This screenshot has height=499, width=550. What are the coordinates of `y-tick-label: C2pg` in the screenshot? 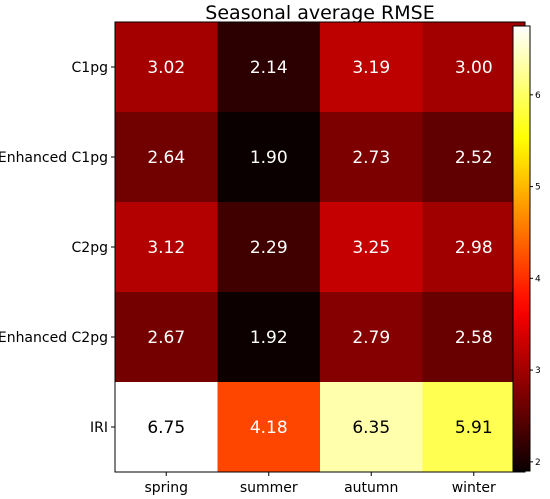 It's located at (90, 248).